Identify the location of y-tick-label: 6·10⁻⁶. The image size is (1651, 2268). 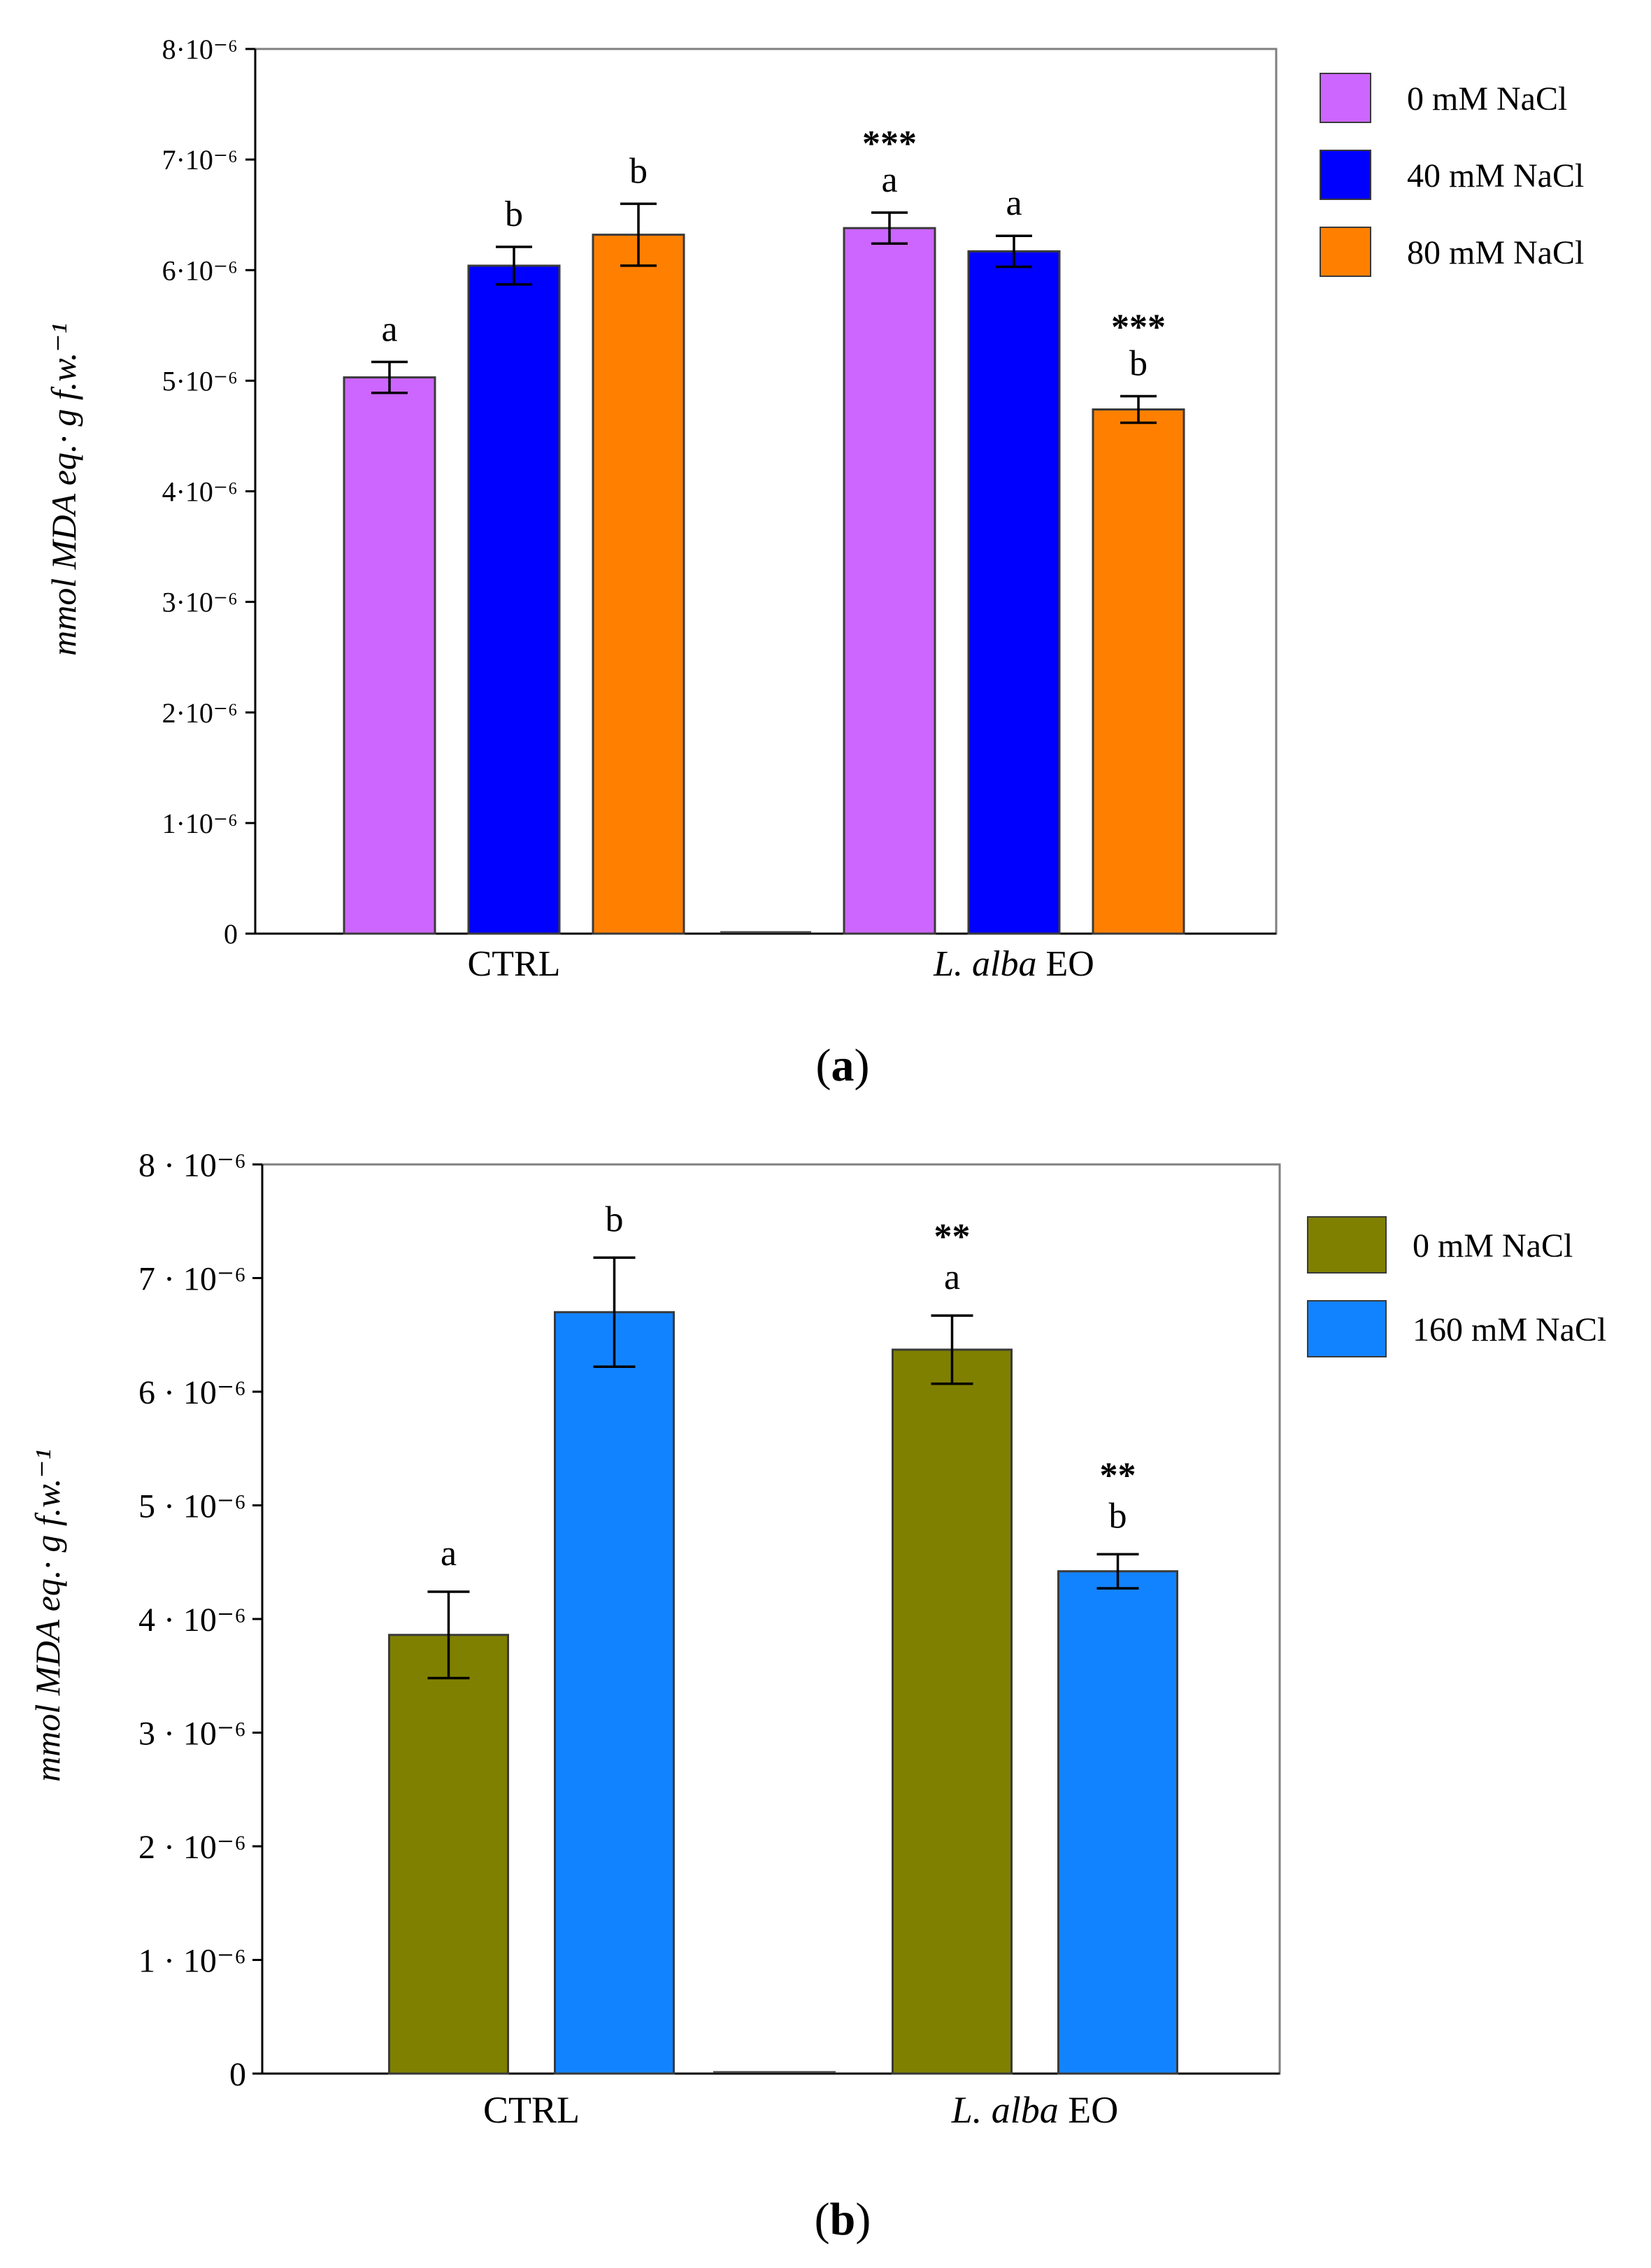
(200, 270).